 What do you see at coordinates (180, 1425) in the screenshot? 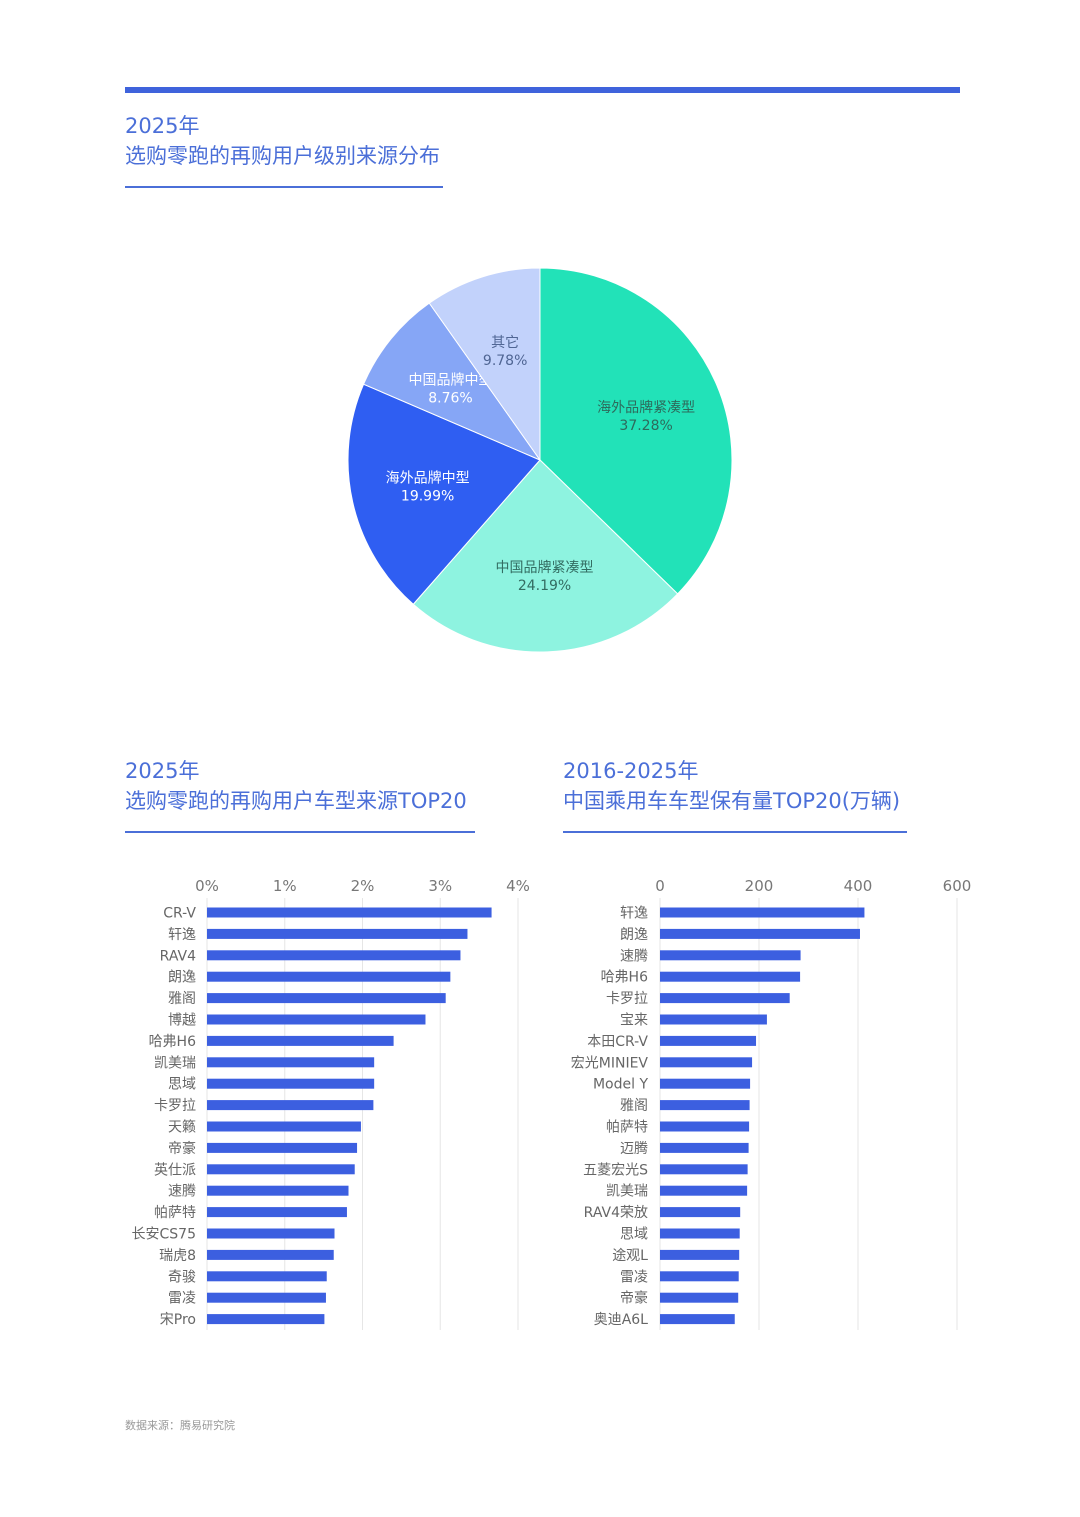
I see `data-source-note: 数据来源：腾易研究院` at bounding box center [180, 1425].